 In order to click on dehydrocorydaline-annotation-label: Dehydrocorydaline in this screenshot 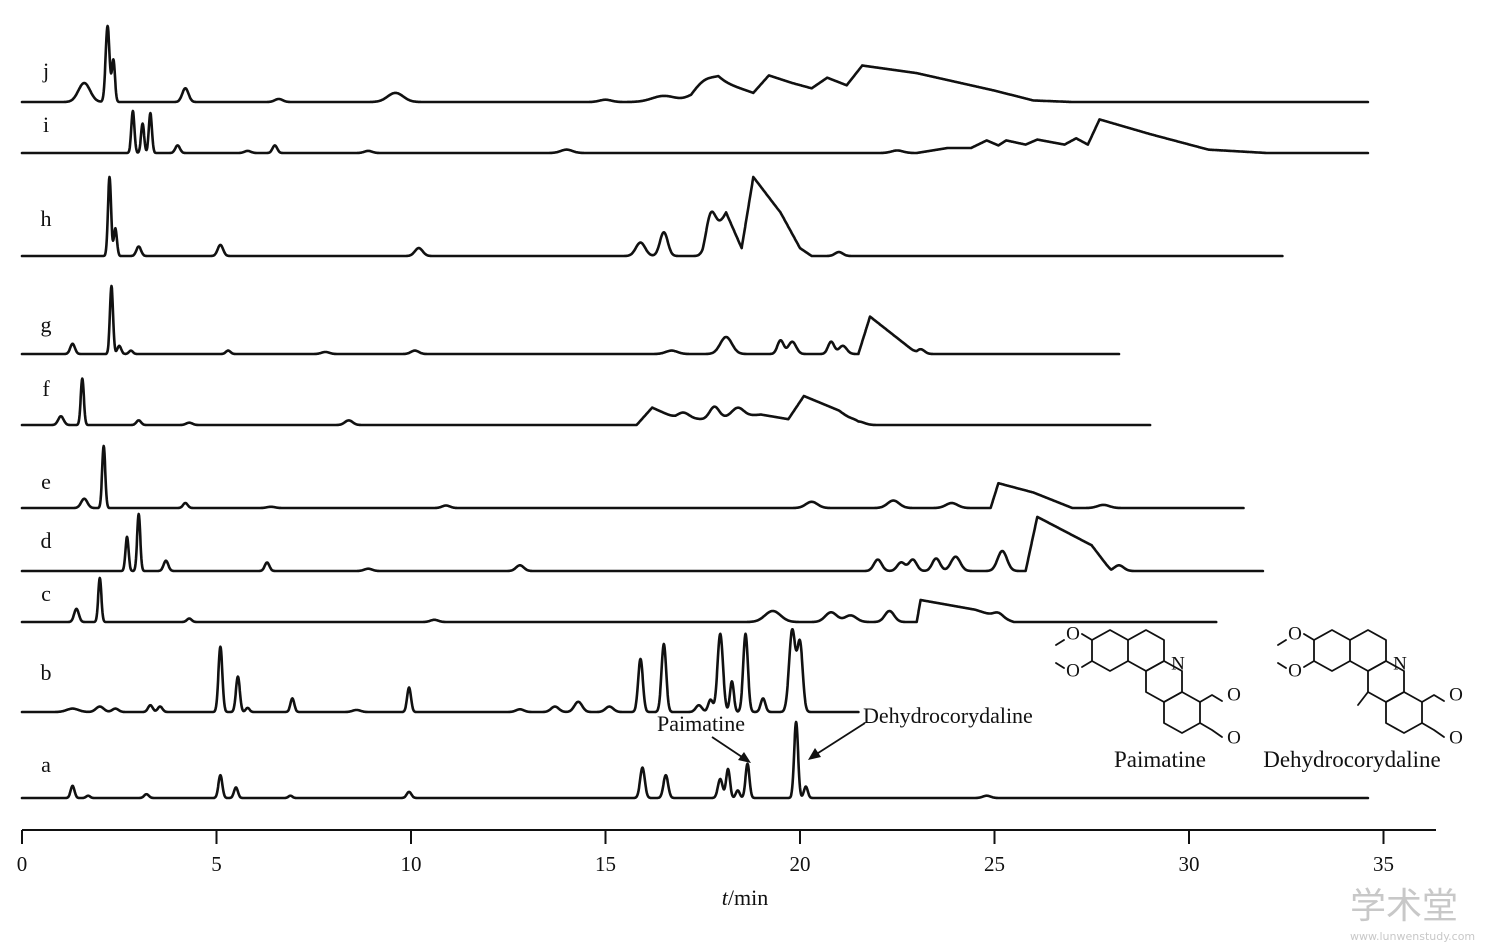, I will do `click(948, 715)`.